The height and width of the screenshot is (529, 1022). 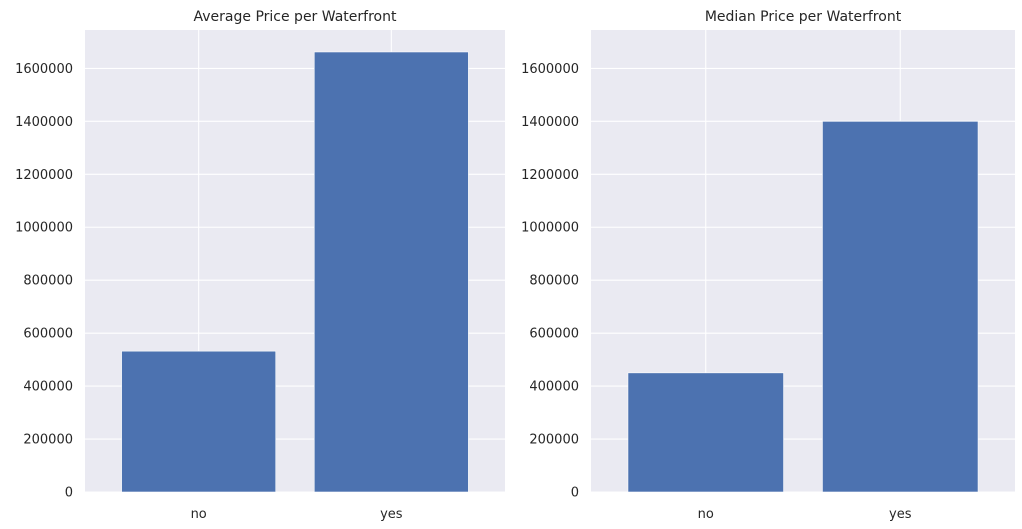 I want to click on chart-title: Median Price per Waterfront, so click(x=803, y=17).